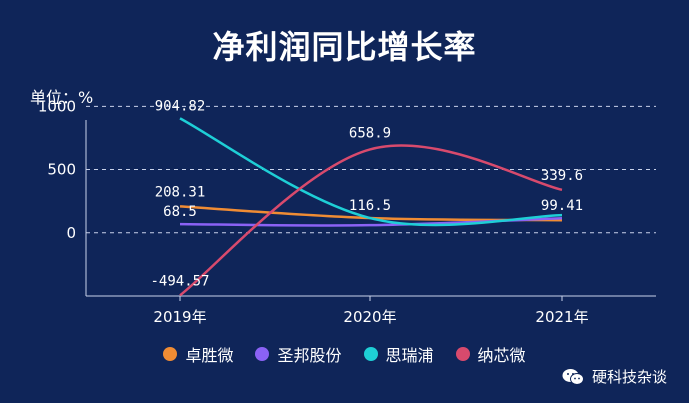 The width and height of the screenshot is (689, 403). What do you see at coordinates (370, 206) in the screenshot?
I see `data-label: 116.5` at bounding box center [370, 206].